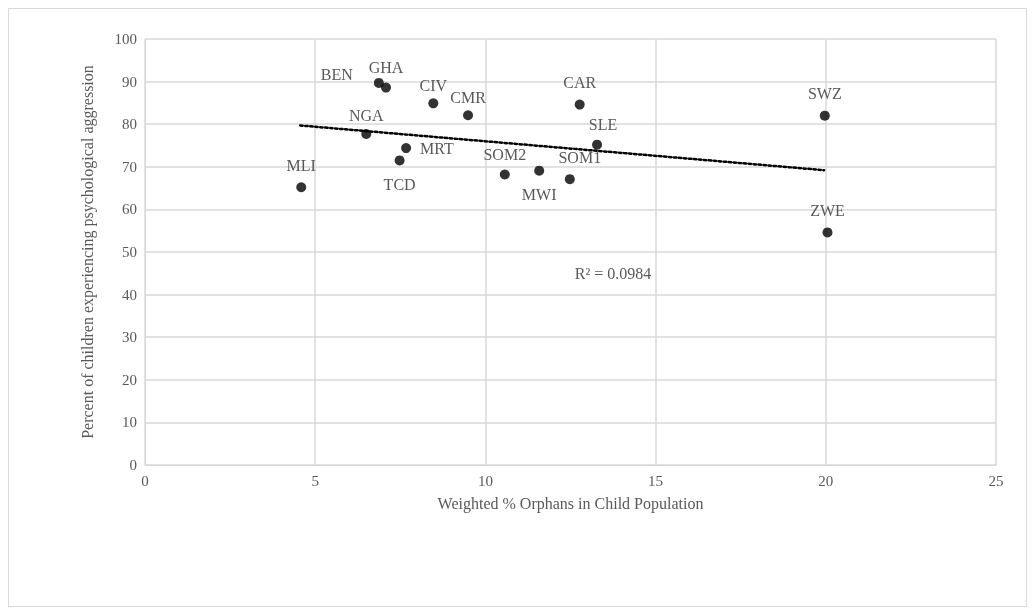  What do you see at coordinates (129, 209) in the screenshot?
I see `y-tick-label: 60` at bounding box center [129, 209].